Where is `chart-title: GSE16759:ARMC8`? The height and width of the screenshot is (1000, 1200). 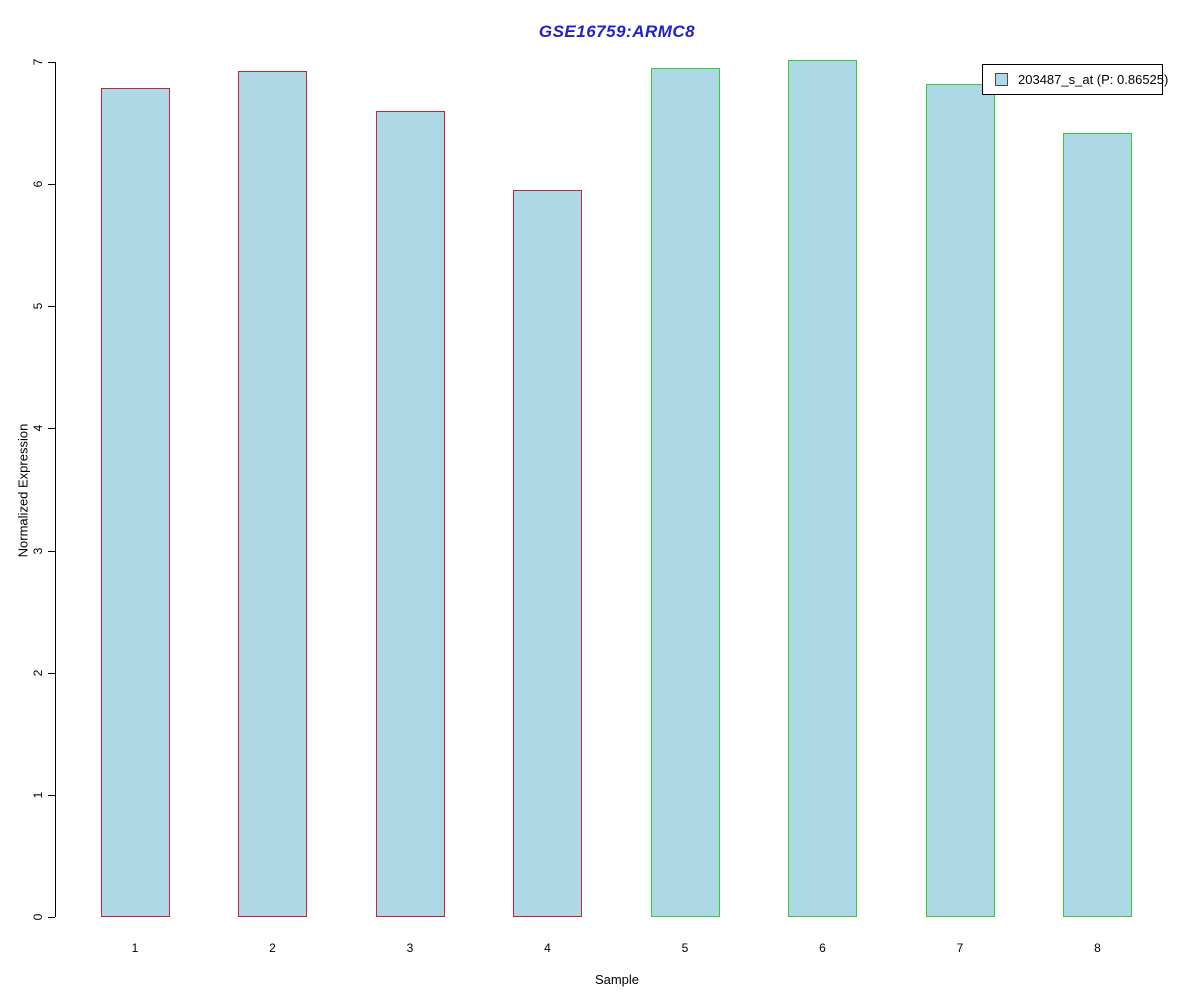
chart-title: GSE16759:ARMC8 is located at coordinates (617, 31).